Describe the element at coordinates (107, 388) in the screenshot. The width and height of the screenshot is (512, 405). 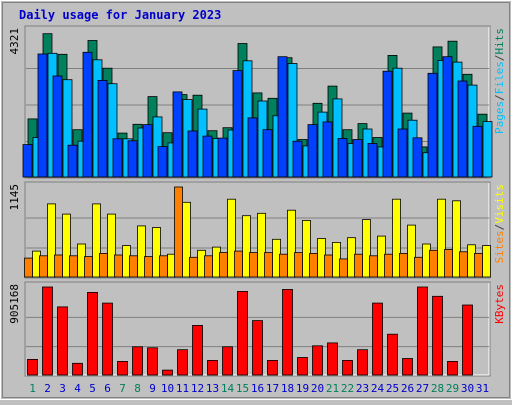
I see `x-tick-label-day-6: 6` at that location.